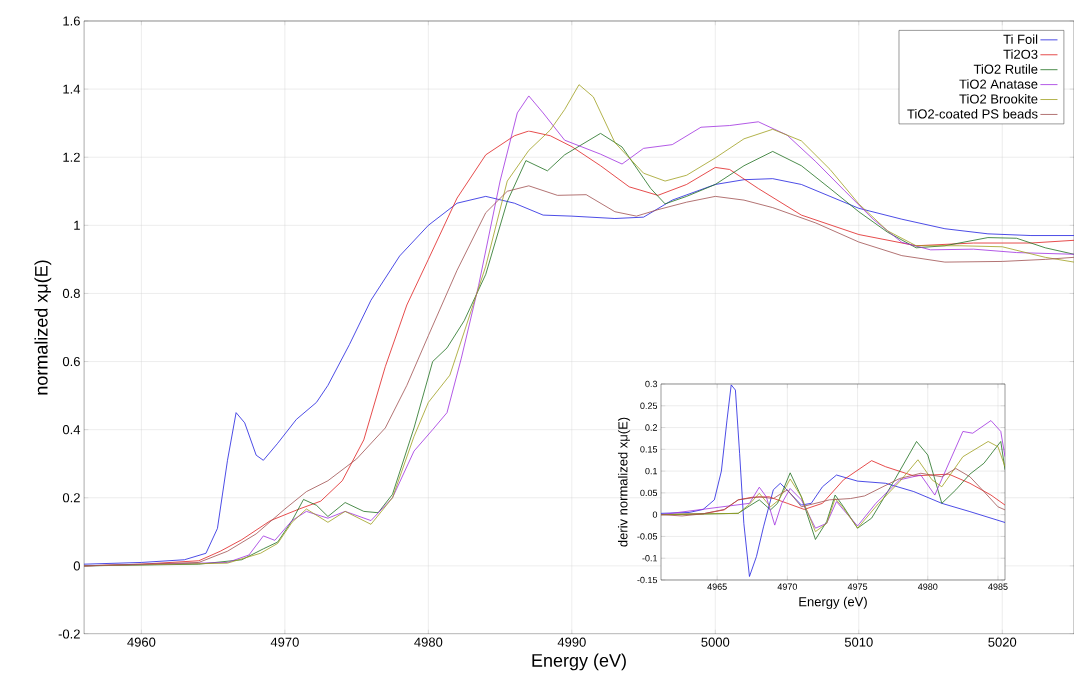 This screenshot has height=688, width=1074. Describe the element at coordinates (141, 642) in the screenshot. I see `x-tick-label: 4960` at that location.